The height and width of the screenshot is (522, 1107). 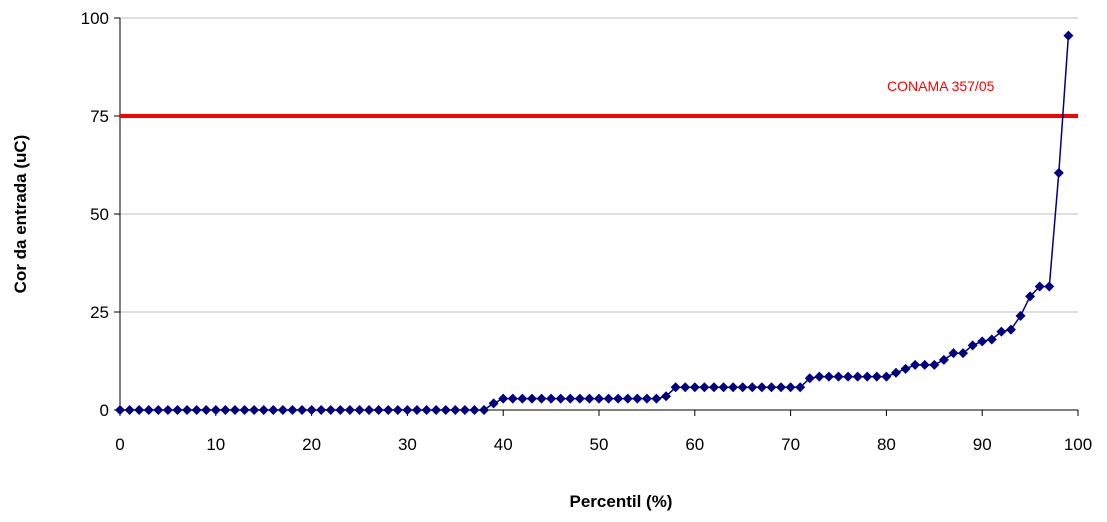 I want to click on y-tick-label: 25, so click(x=99, y=312).